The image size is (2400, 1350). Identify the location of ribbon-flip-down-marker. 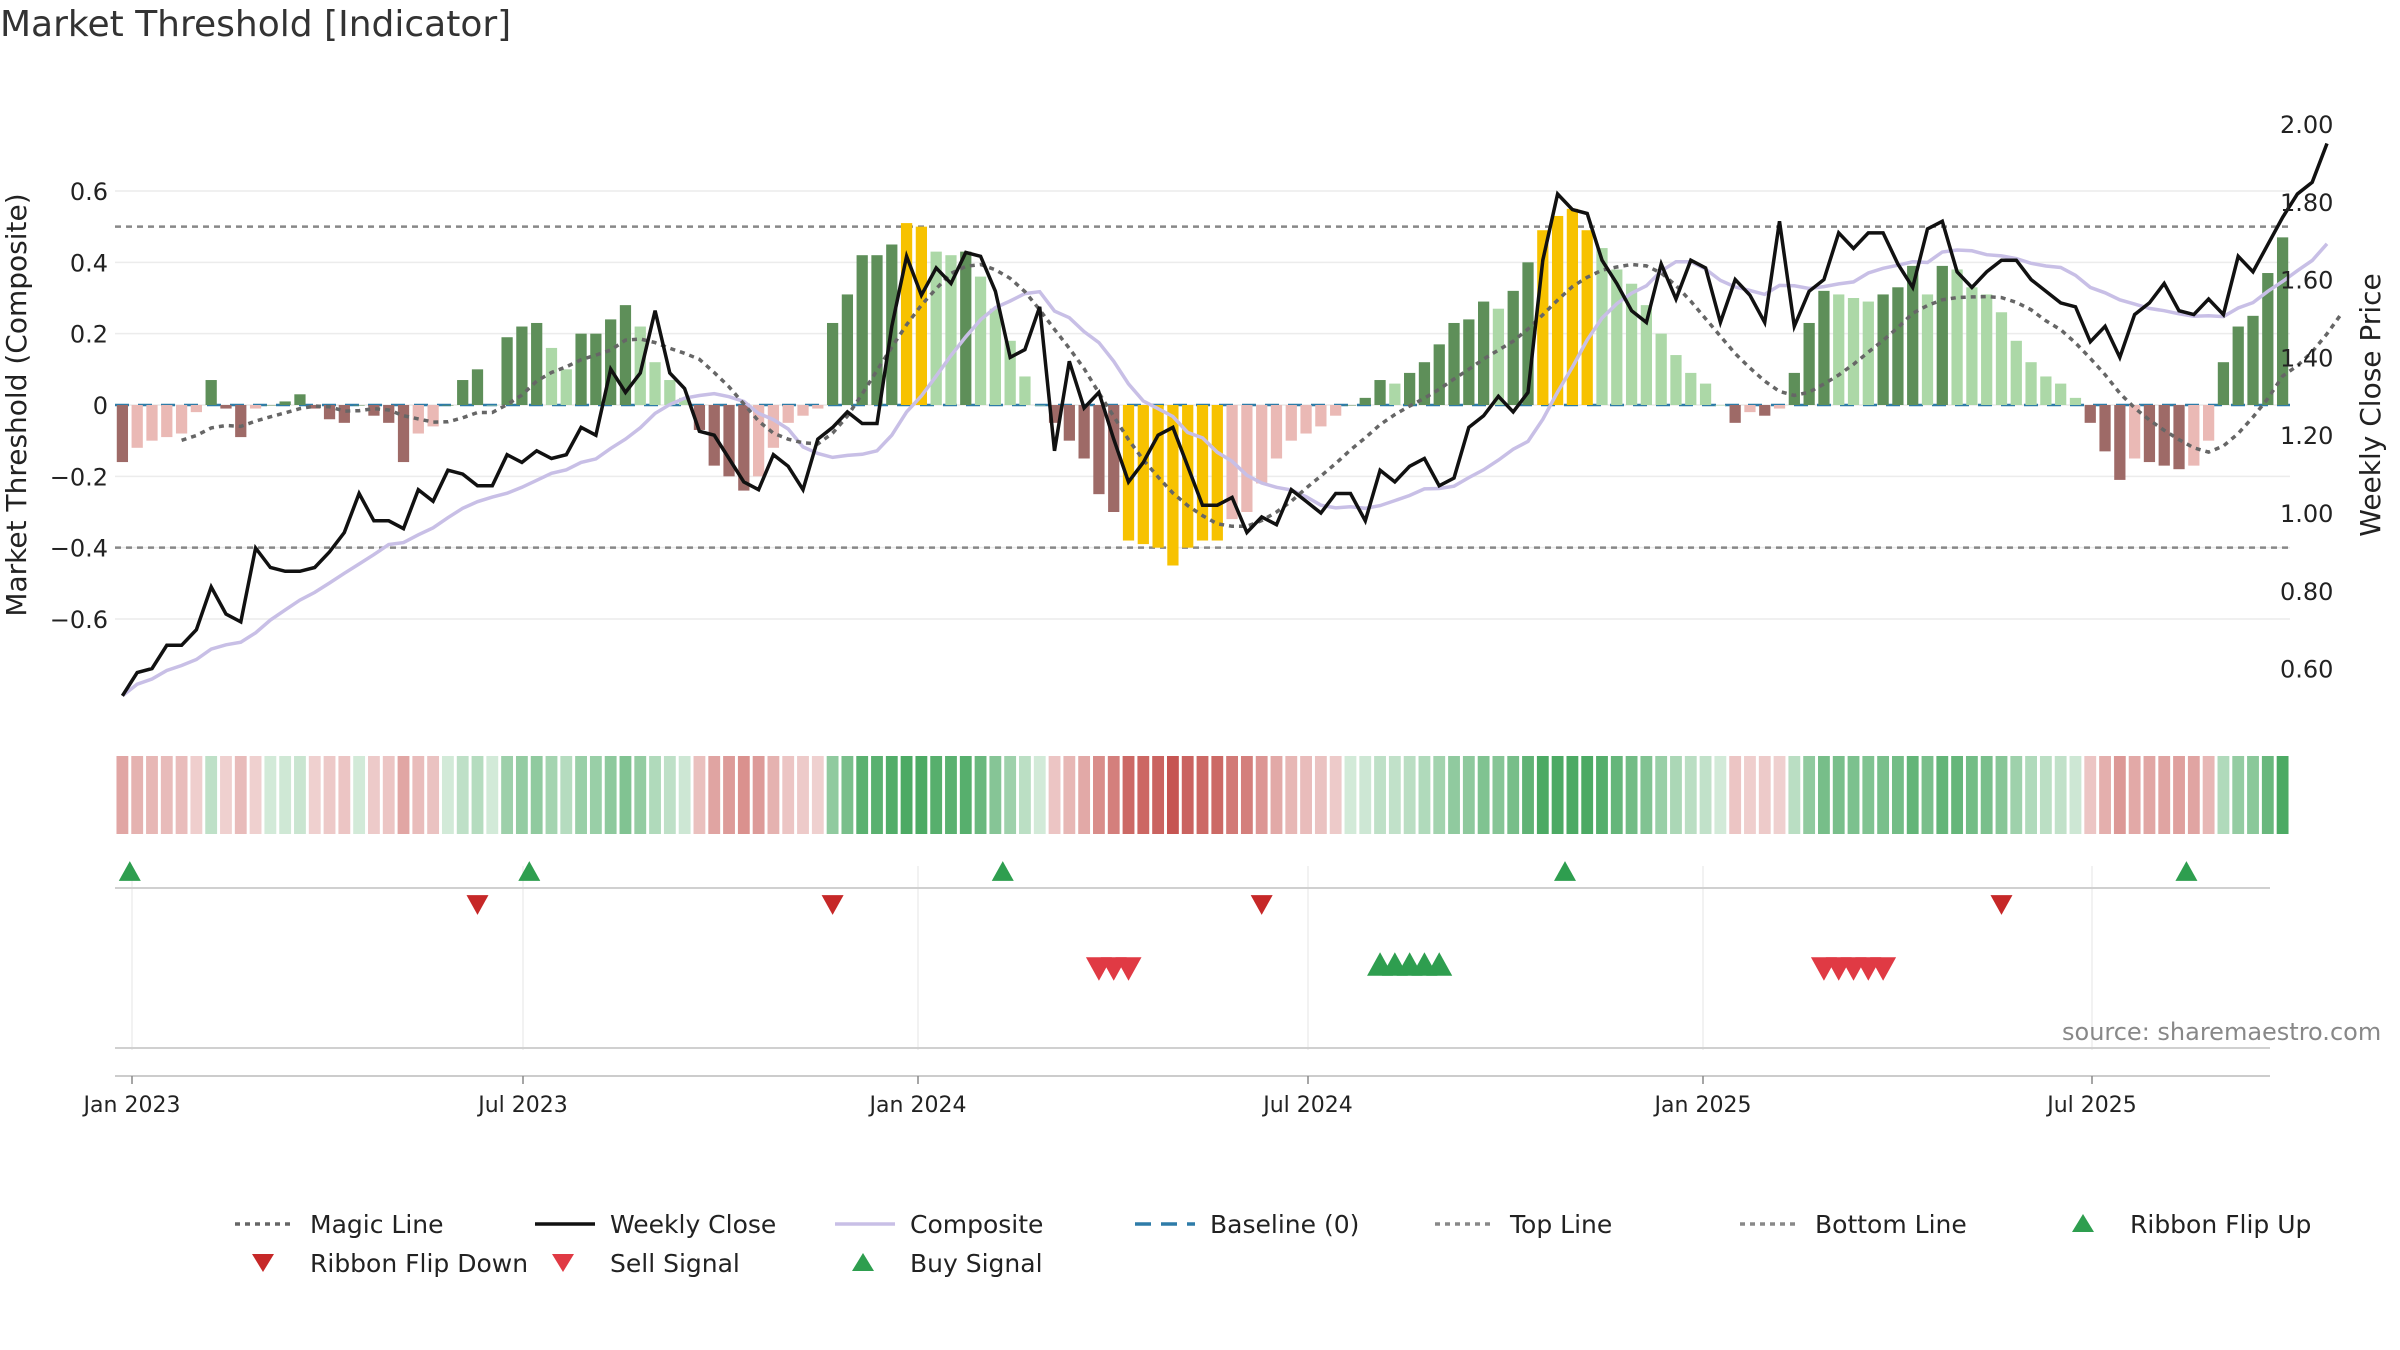
(832, 905).